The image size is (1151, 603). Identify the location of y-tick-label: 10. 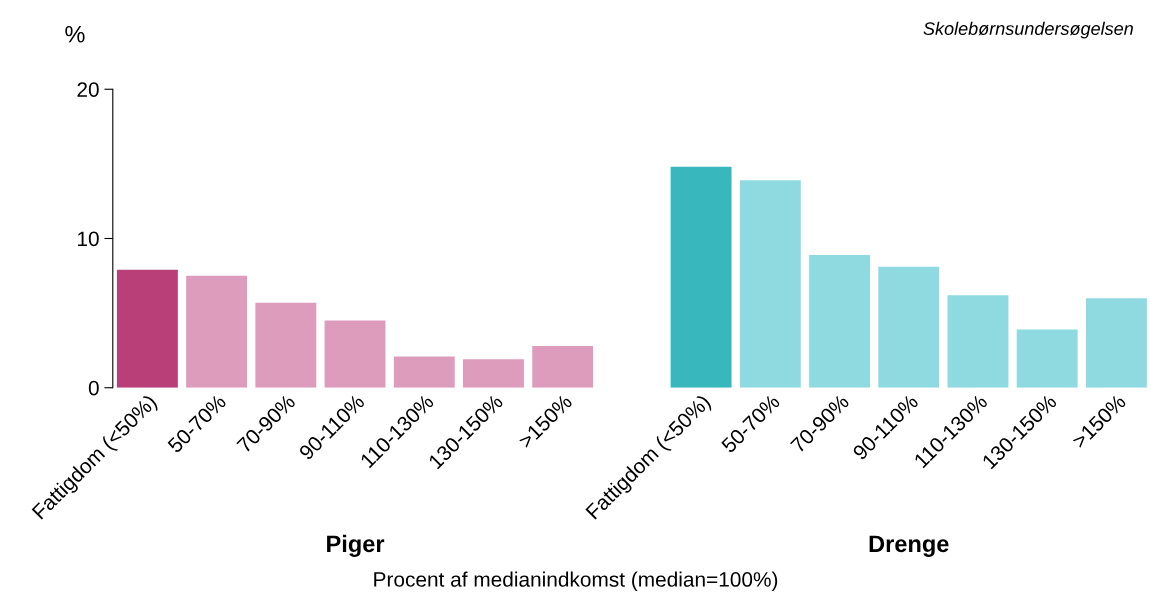
(88, 239).